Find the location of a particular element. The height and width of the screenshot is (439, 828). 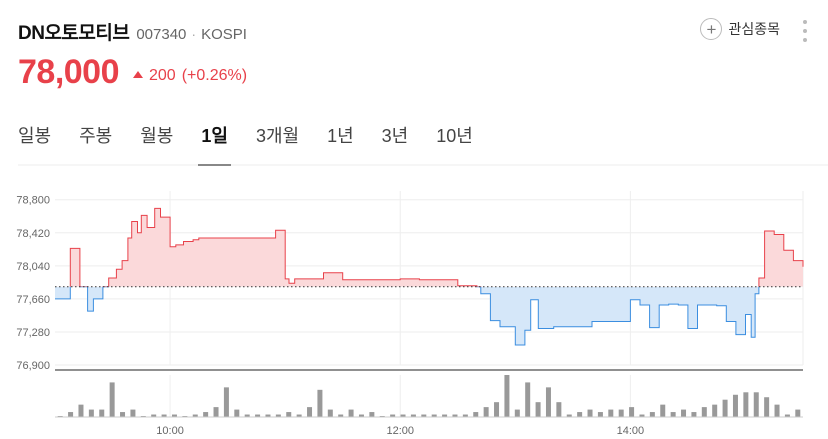

y-tick-label: 77,280 is located at coordinates (33, 333).